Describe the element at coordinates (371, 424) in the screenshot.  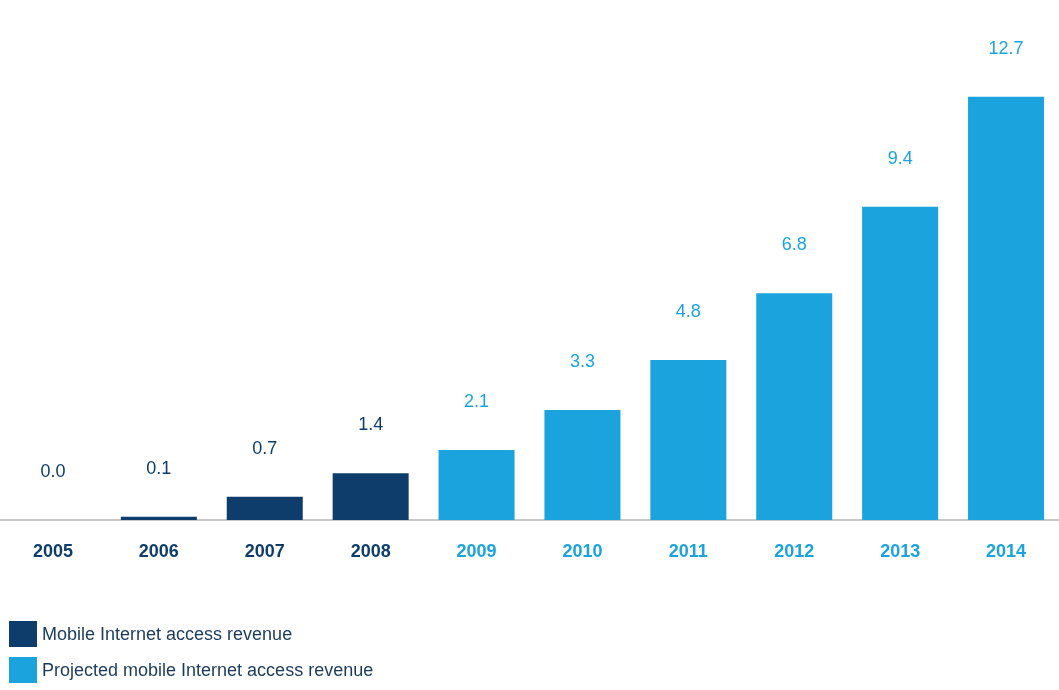
I see `data-label: 1.4` at that location.